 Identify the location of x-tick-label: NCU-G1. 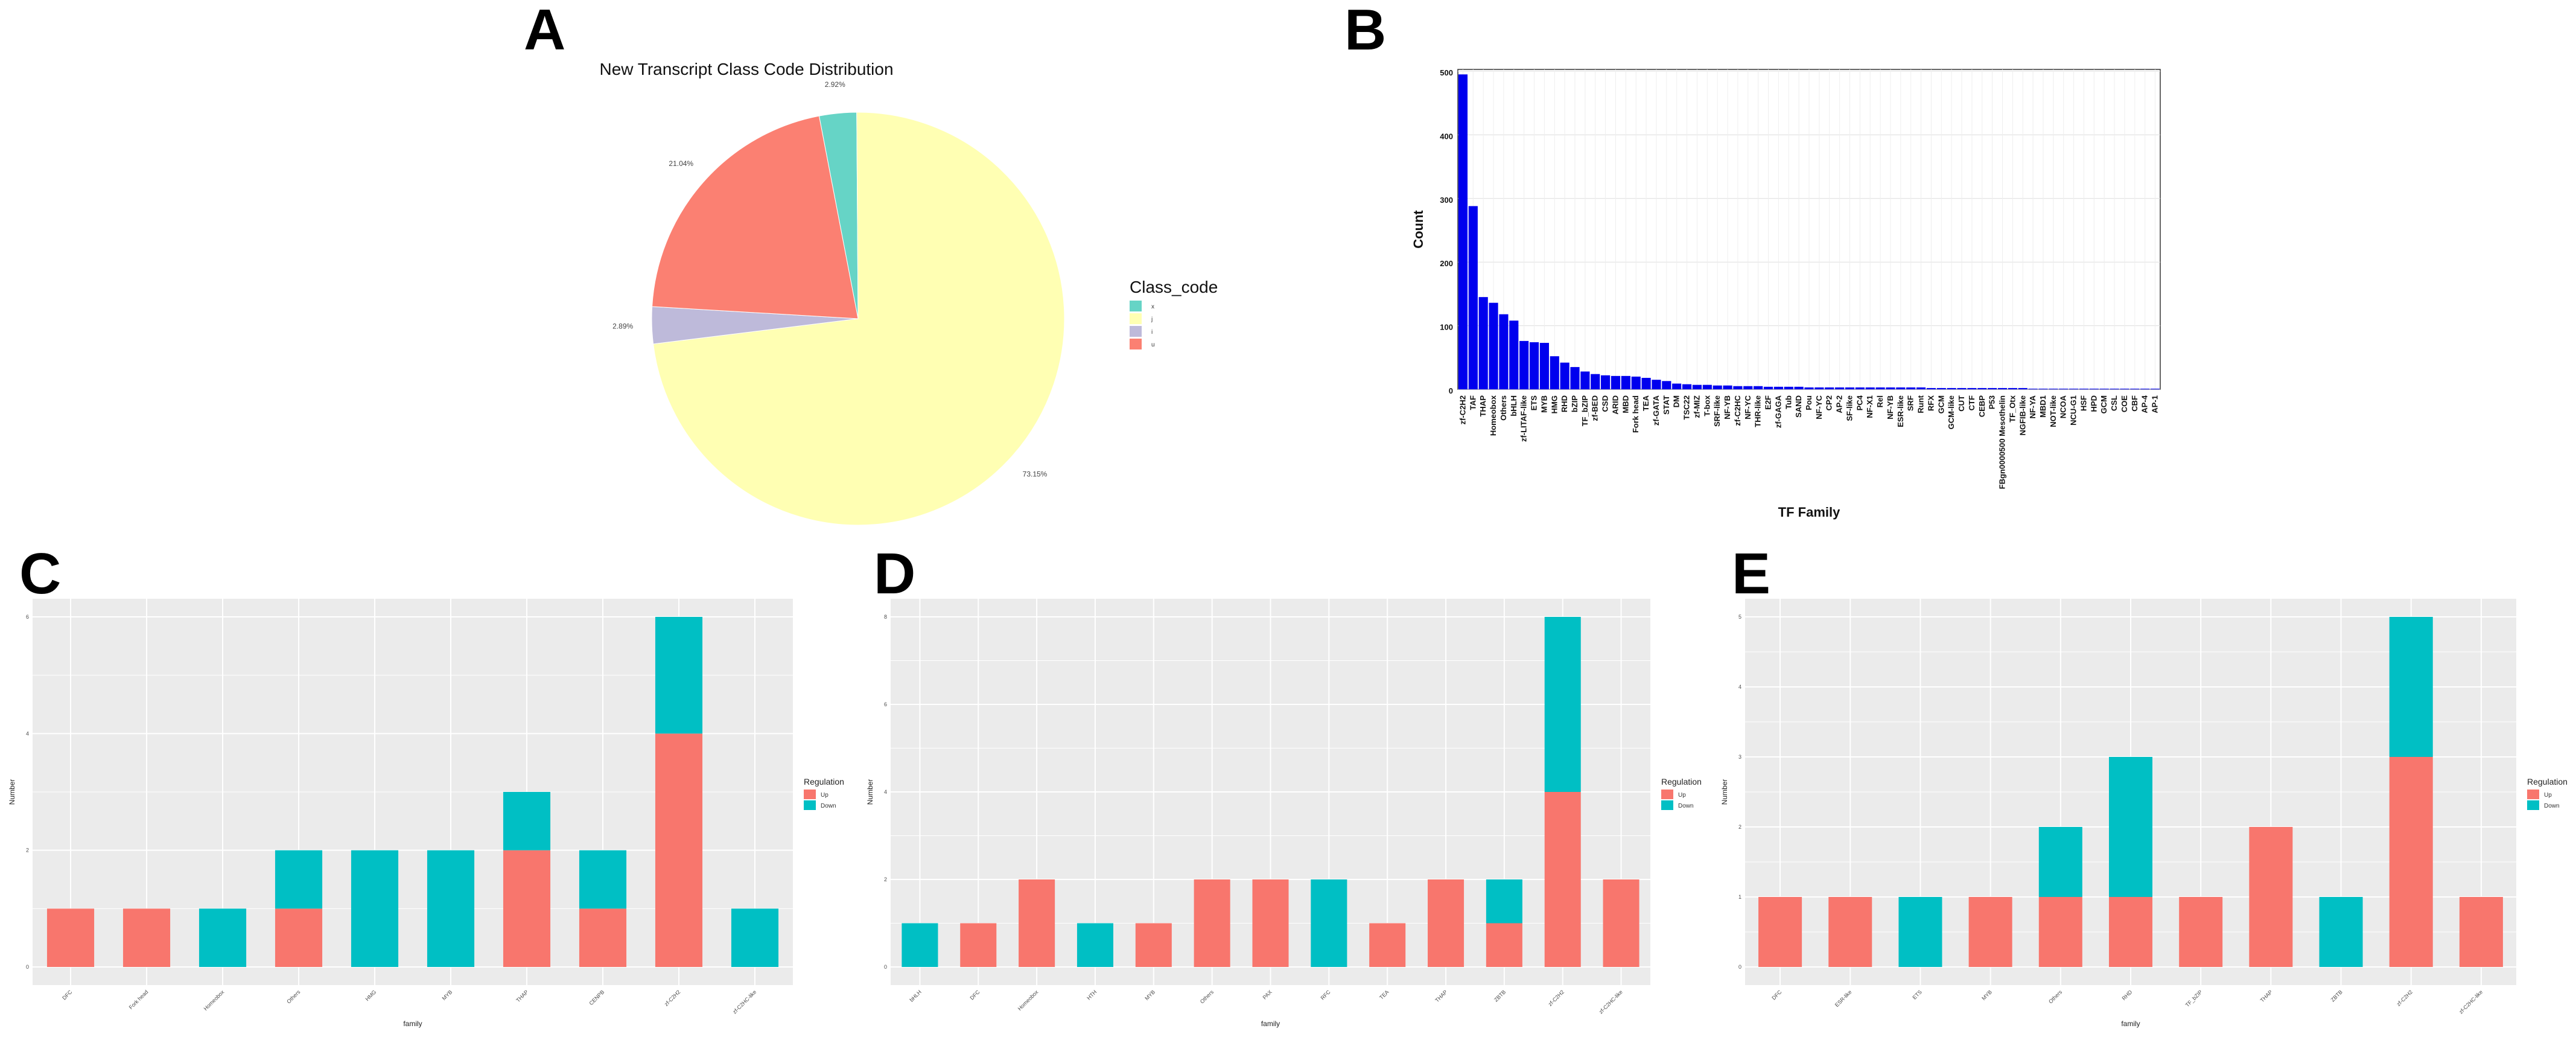
(2073, 411).